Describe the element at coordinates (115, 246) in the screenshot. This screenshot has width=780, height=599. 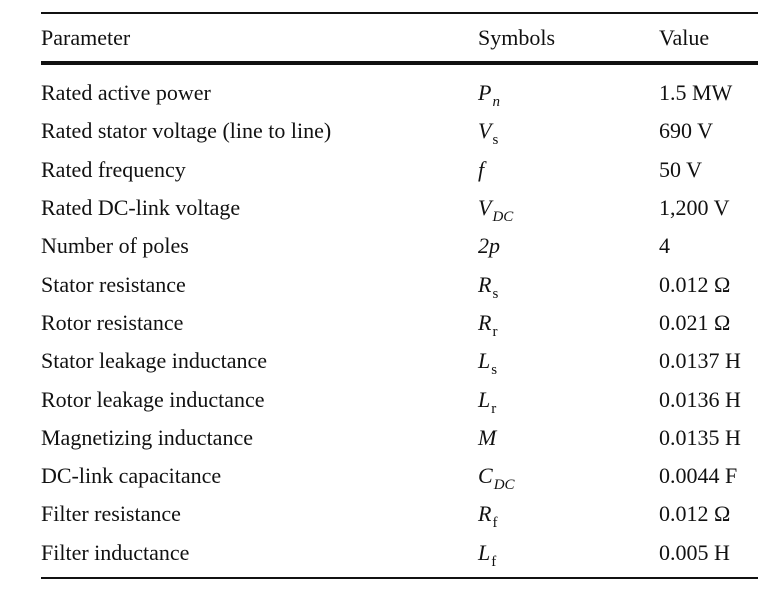
I see `parameter-cell: Number of poles` at that location.